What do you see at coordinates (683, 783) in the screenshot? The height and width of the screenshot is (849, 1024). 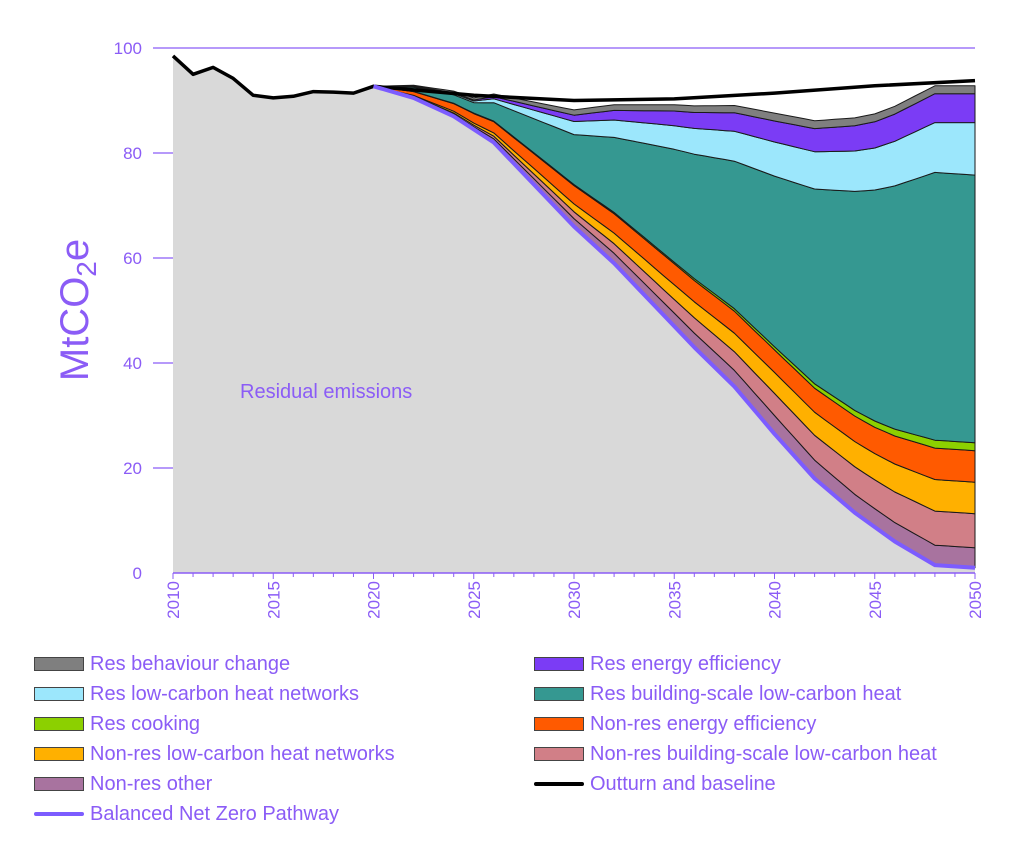 I see `legend-label: Outturn and baseline` at bounding box center [683, 783].